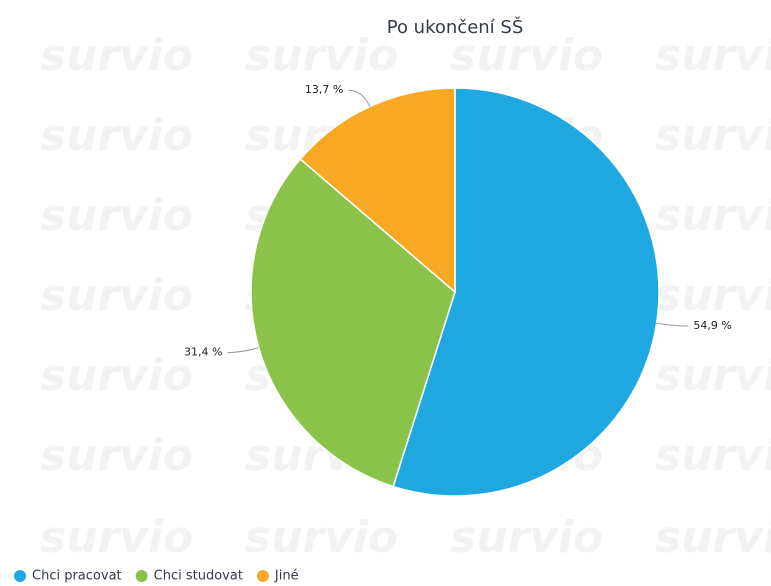 This screenshot has height=586, width=771. I want to click on pie-slice, so click(377, 190).